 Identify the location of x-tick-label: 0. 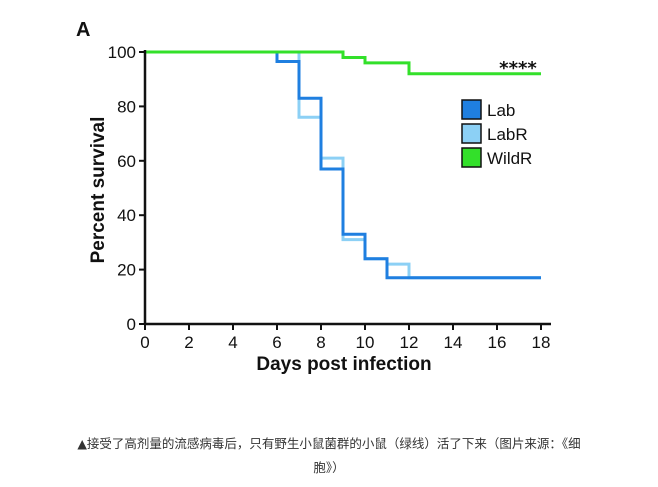
(144, 342).